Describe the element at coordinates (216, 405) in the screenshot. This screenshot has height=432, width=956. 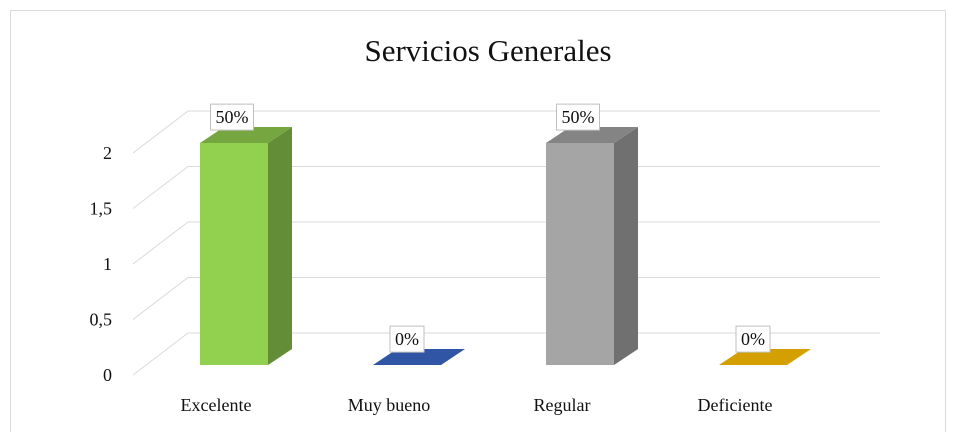
I see `x-tick-label: Excelente` at that location.